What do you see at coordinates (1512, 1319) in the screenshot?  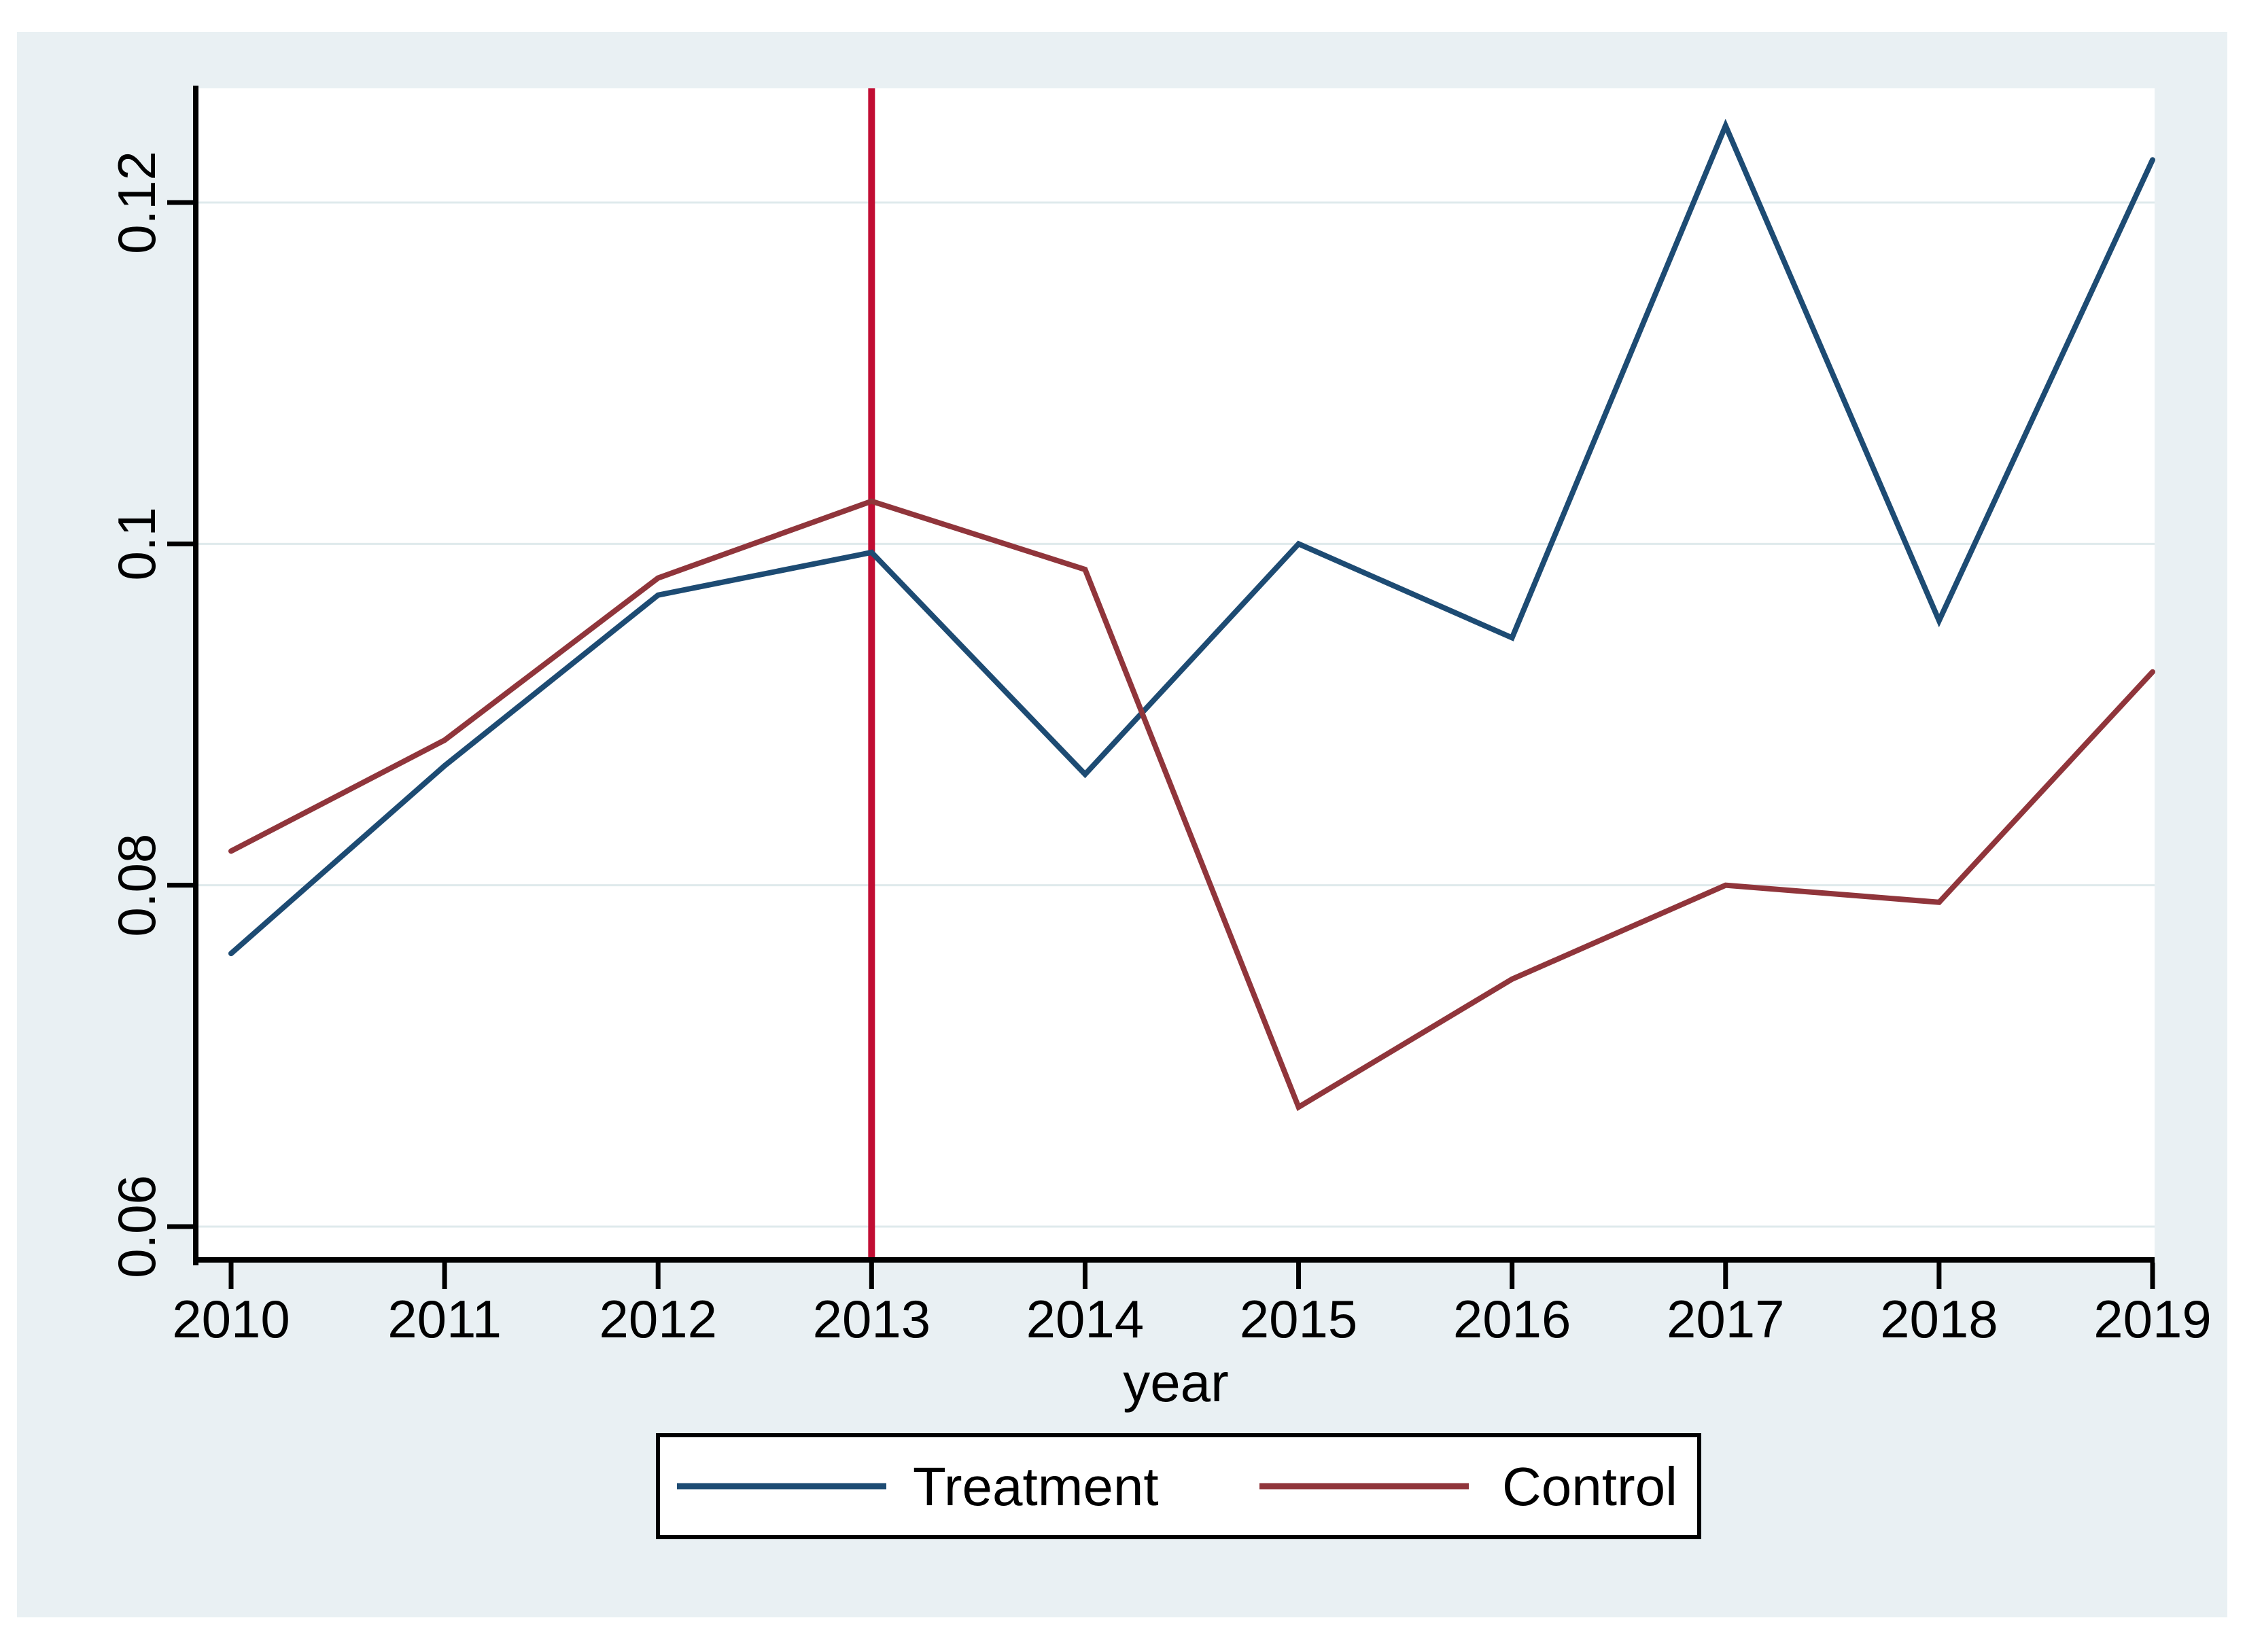 I see `x-tick-label: 2016` at bounding box center [1512, 1319].